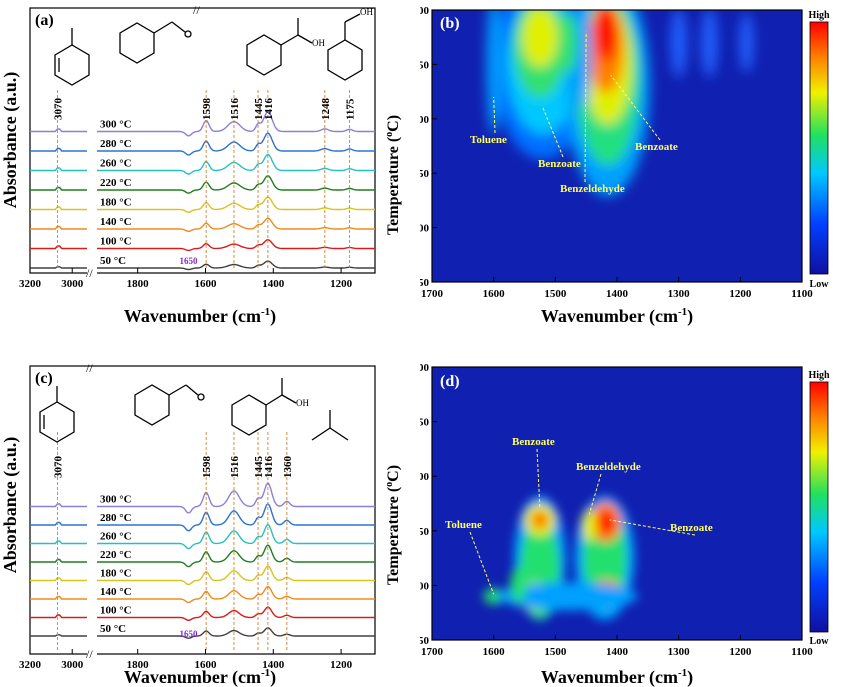 This screenshot has width=845, height=687. What do you see at coordinates (186, 660) in the screenshot?
I see `x-ticks-c: 3200 3000 1800 1600 1400 1200` at bounding box center [186, 660].